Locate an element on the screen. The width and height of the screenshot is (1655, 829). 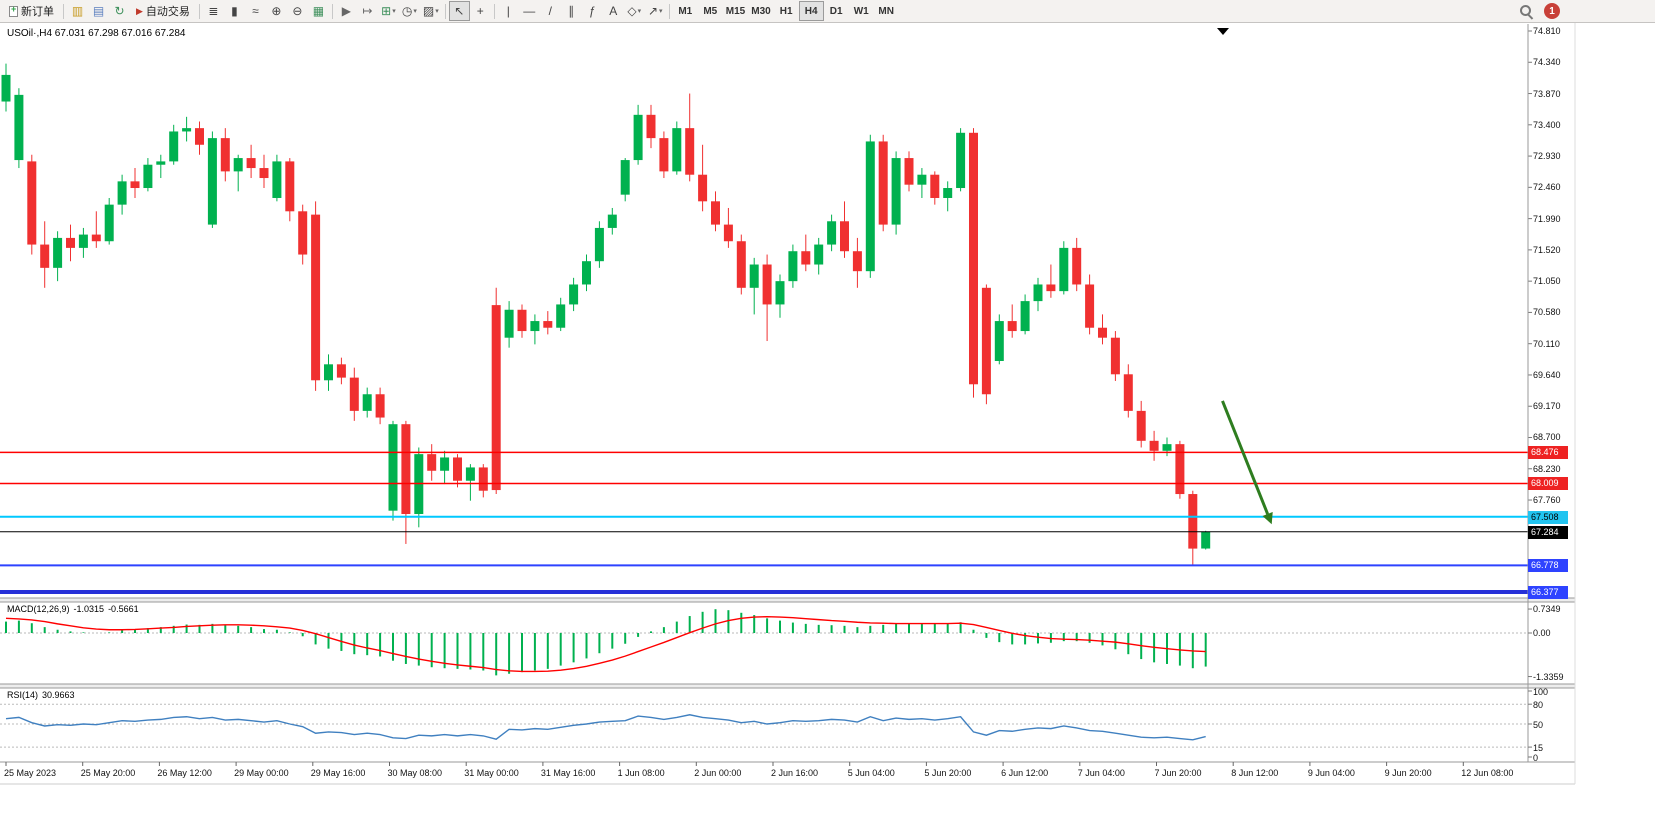
trend-arrow-head is located at coordinates (1267, 518).